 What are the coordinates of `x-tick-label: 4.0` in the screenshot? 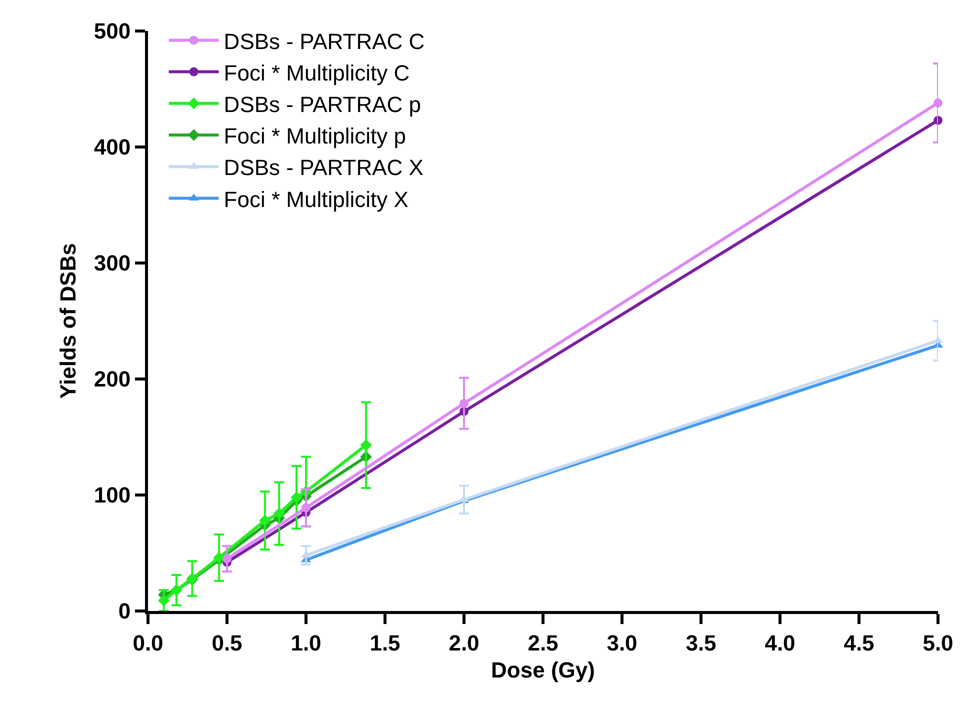 It's located at (780, 643).